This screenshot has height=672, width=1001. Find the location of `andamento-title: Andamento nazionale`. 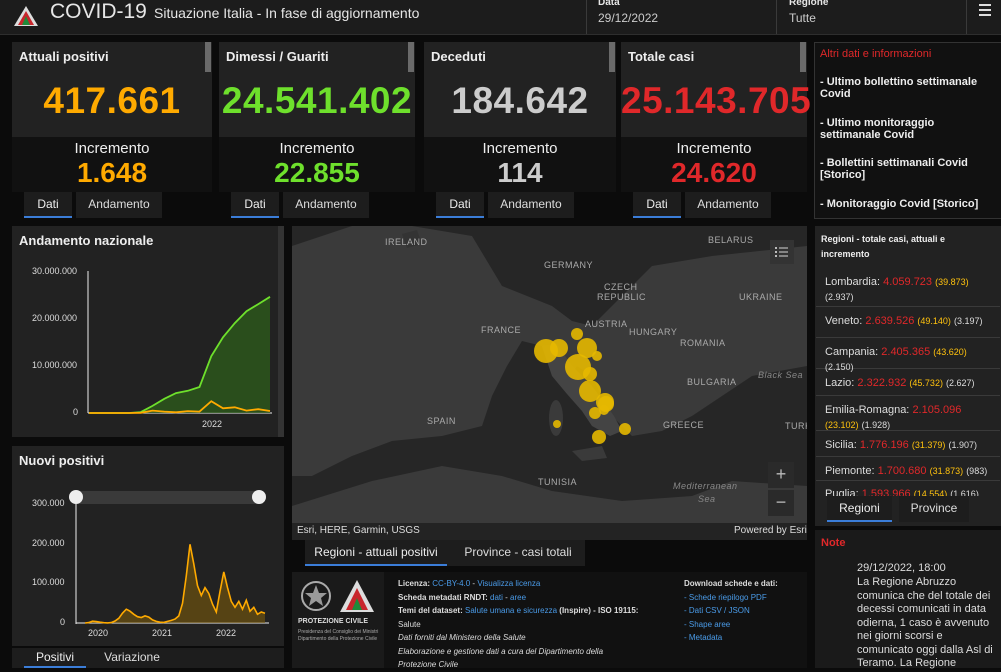

andamento-title: Andamento nazionale is located at coordinates (86, 240).